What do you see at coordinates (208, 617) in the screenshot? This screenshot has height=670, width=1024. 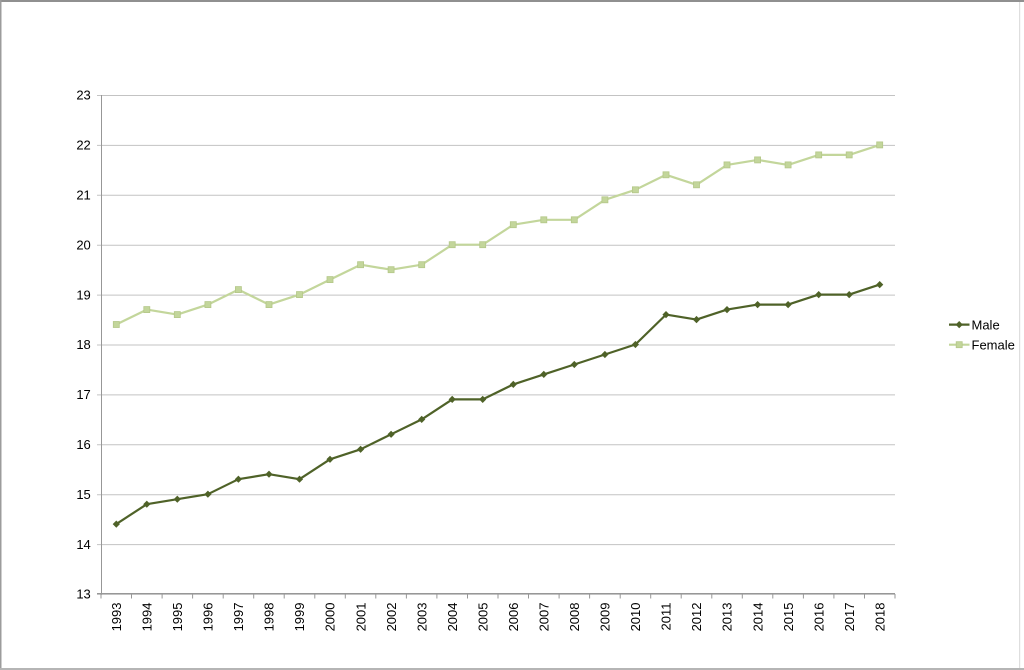 I see `svg-text: 1996` at bounding box center [208, 617].